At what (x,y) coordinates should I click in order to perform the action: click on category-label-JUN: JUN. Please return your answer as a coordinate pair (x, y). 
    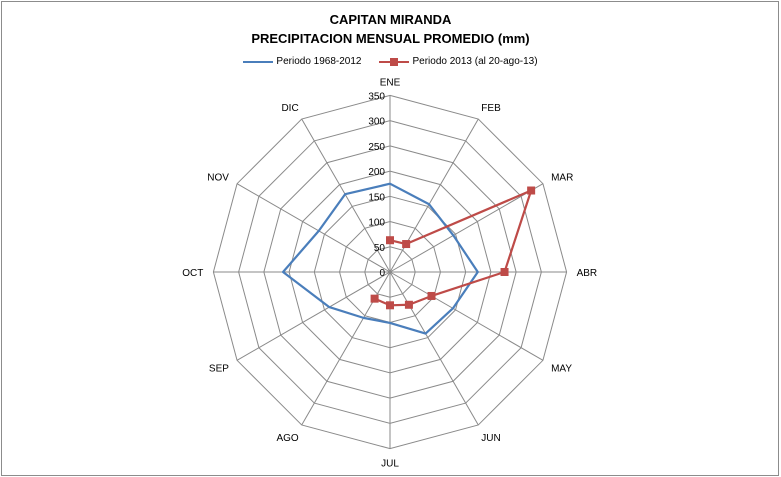
    Looking at the image, I should click on (490, 438).